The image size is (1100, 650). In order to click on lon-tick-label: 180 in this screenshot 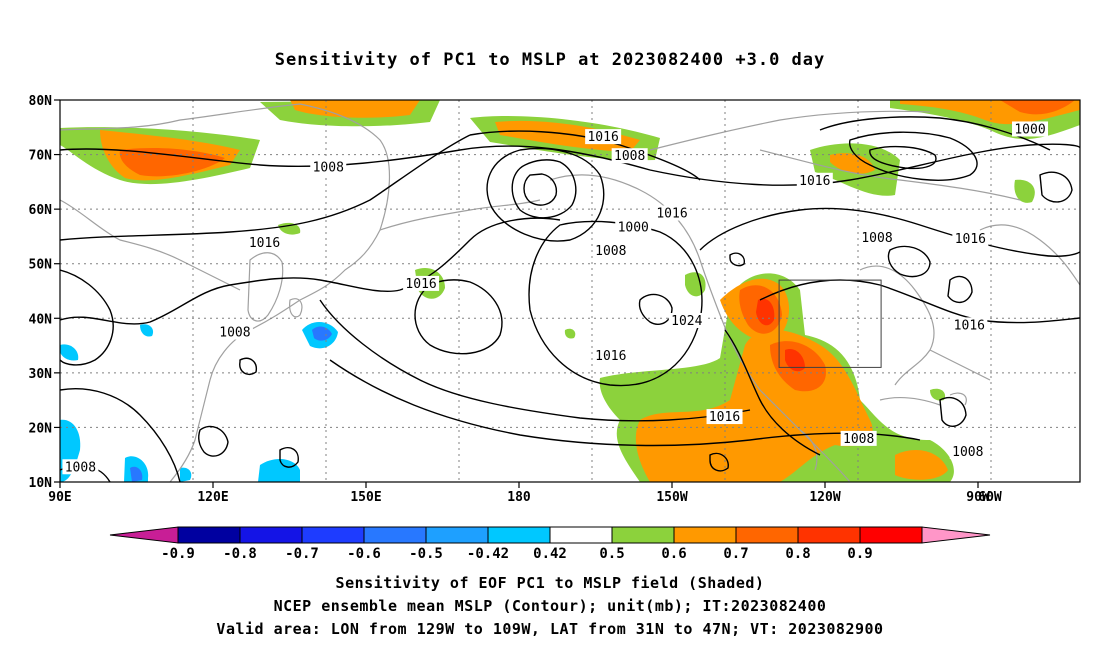, I will do `click(519, 497)`.